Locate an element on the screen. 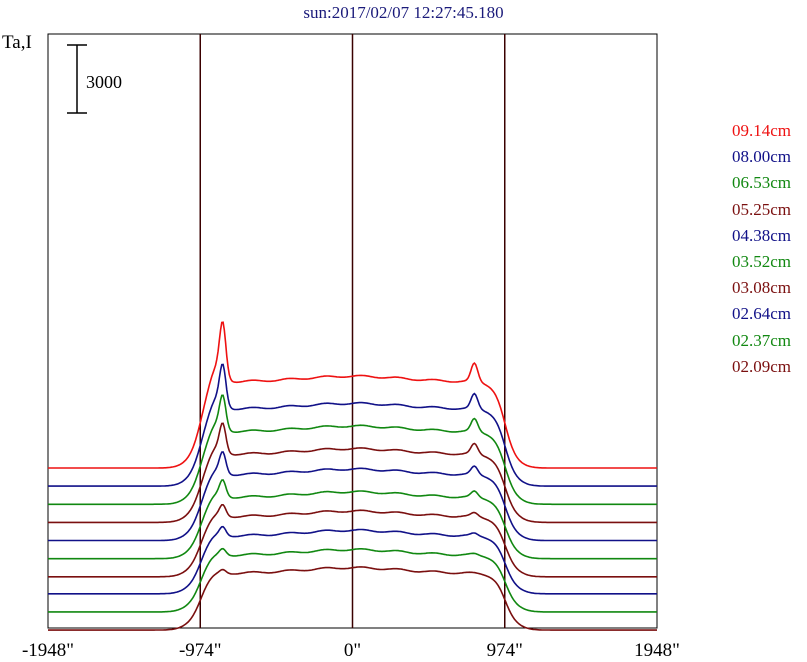  series-line-05.25cm is located at coordinates (352, 473).